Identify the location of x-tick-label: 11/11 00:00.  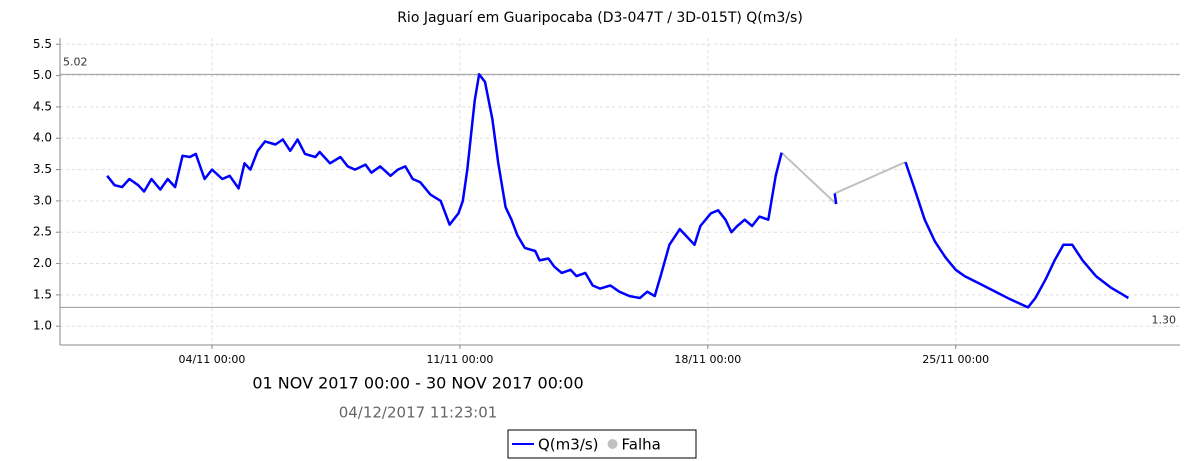
(459, 359).